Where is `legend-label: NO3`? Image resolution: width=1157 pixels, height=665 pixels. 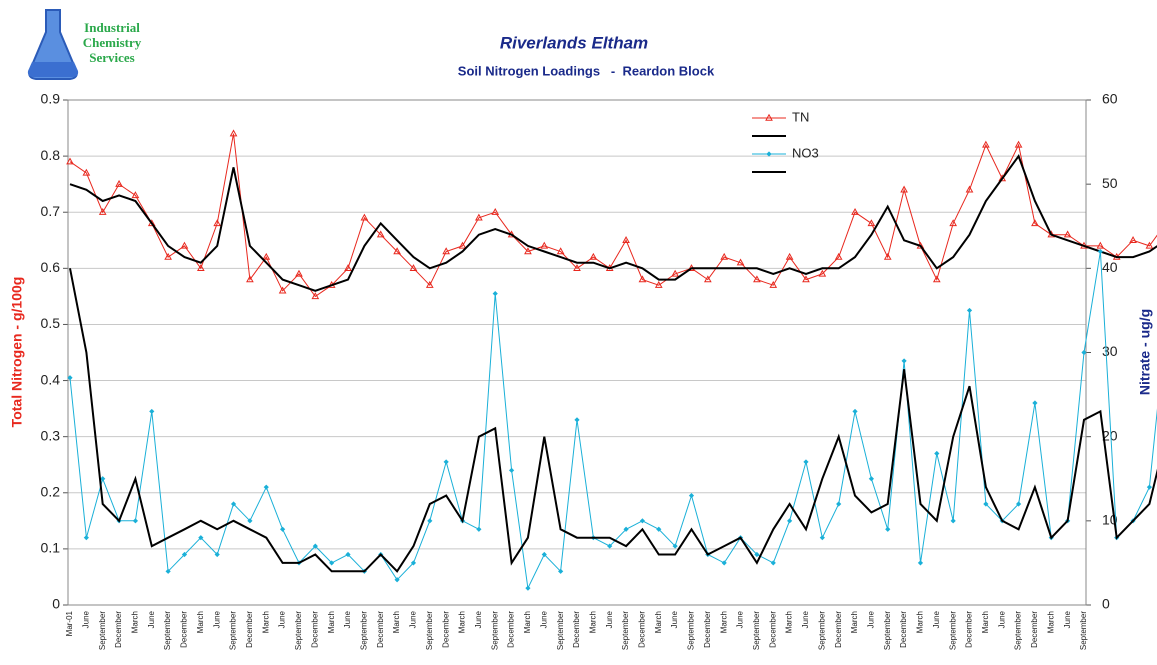 legend-label: NO3 is located at coordinates (805, 152).